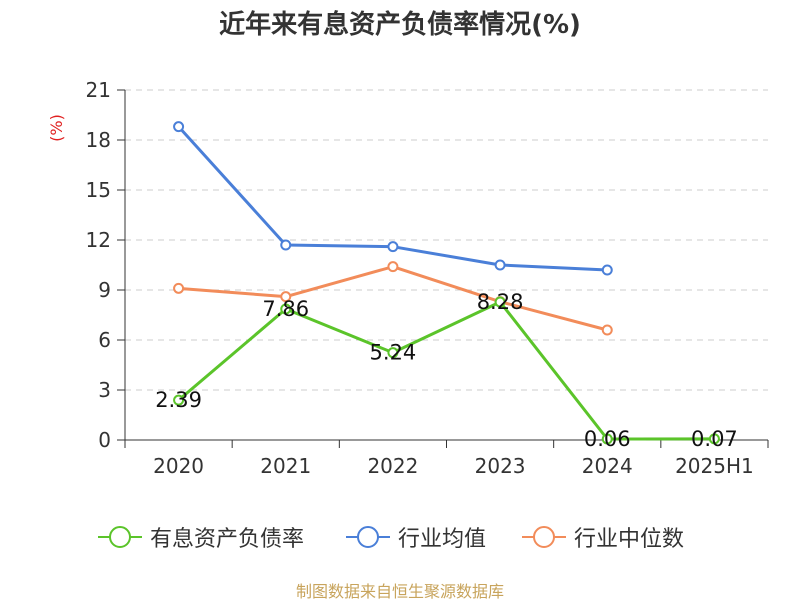  I want to click on y-tick-label: 12, so click(98, 240).